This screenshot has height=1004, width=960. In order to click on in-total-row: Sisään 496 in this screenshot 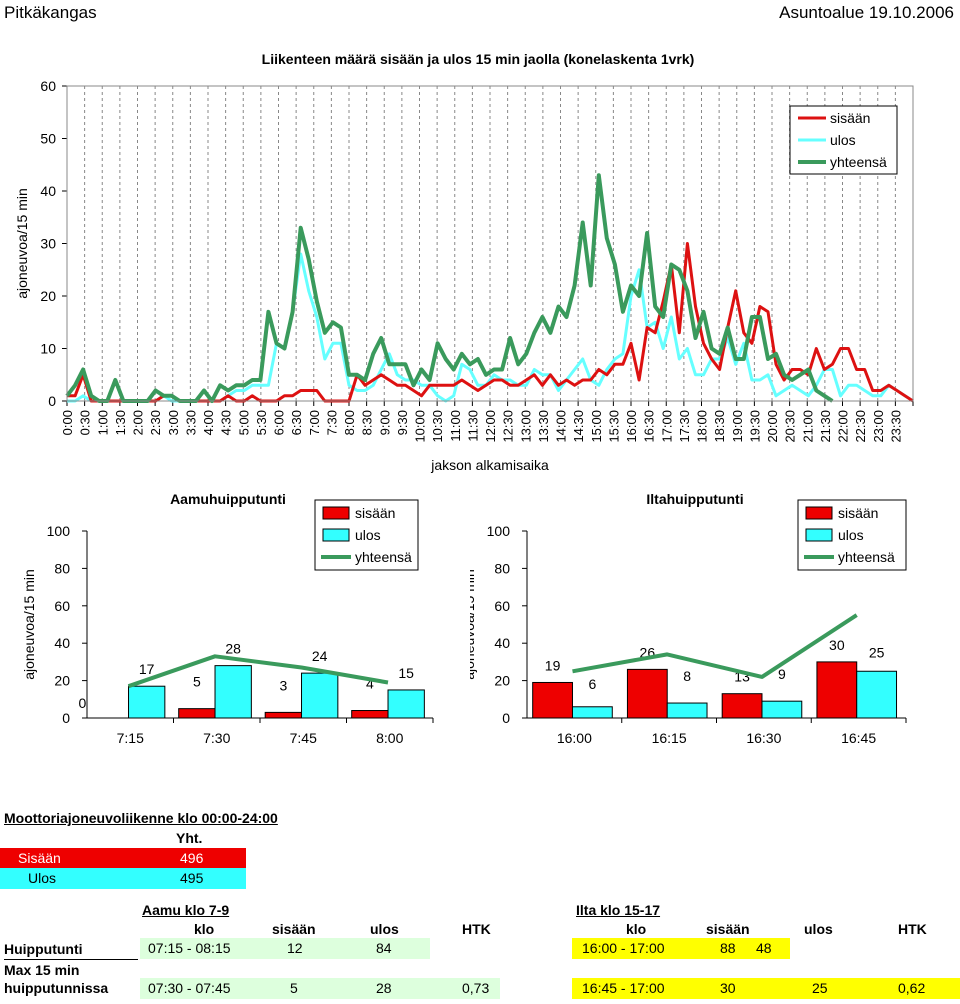, I will do `click(123, 858)`.